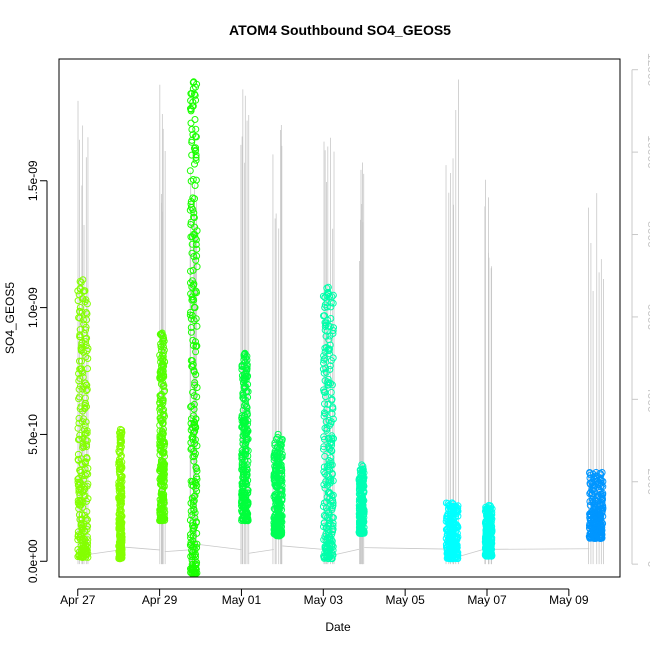 The height and width of the screenshot is (650, 650). What do you see at coordinates (37, 371) in the screenshot?
I see `y-axis: 0.0e+00 5.0e-10 1.0e-09 1.5e-09` at bounding box center [37, 371].